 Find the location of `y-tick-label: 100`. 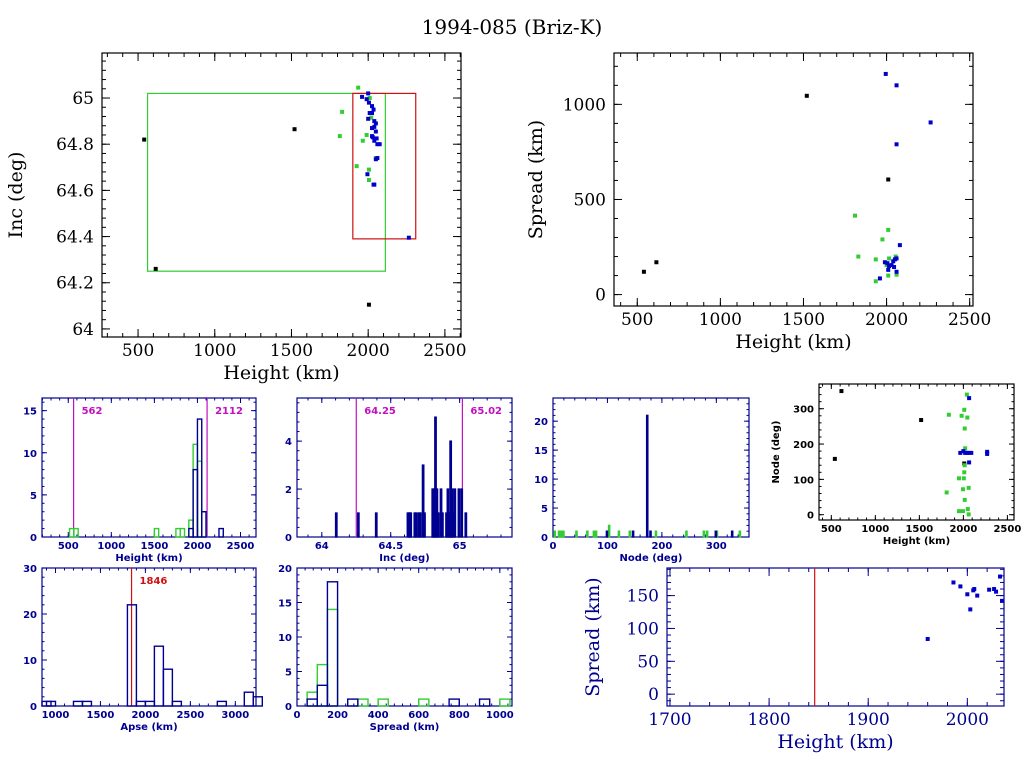

y-tick-label: 100 is located at coordinates (803, 480).